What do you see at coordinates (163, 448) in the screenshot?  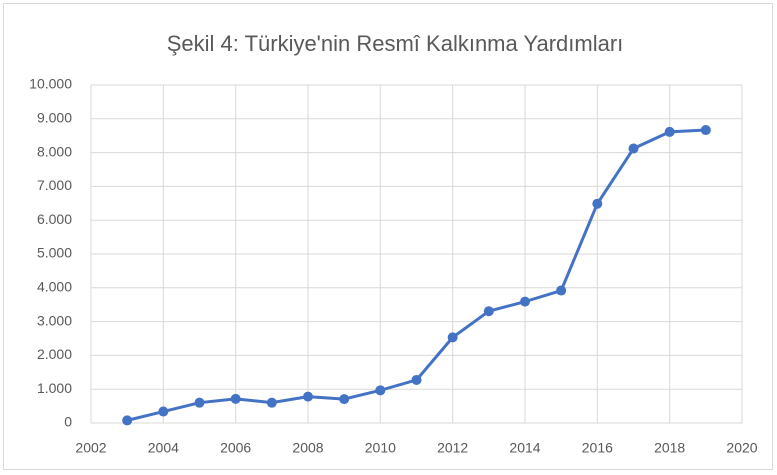 I see `x-tick-label: 2004` at bounding box center [163, 448].